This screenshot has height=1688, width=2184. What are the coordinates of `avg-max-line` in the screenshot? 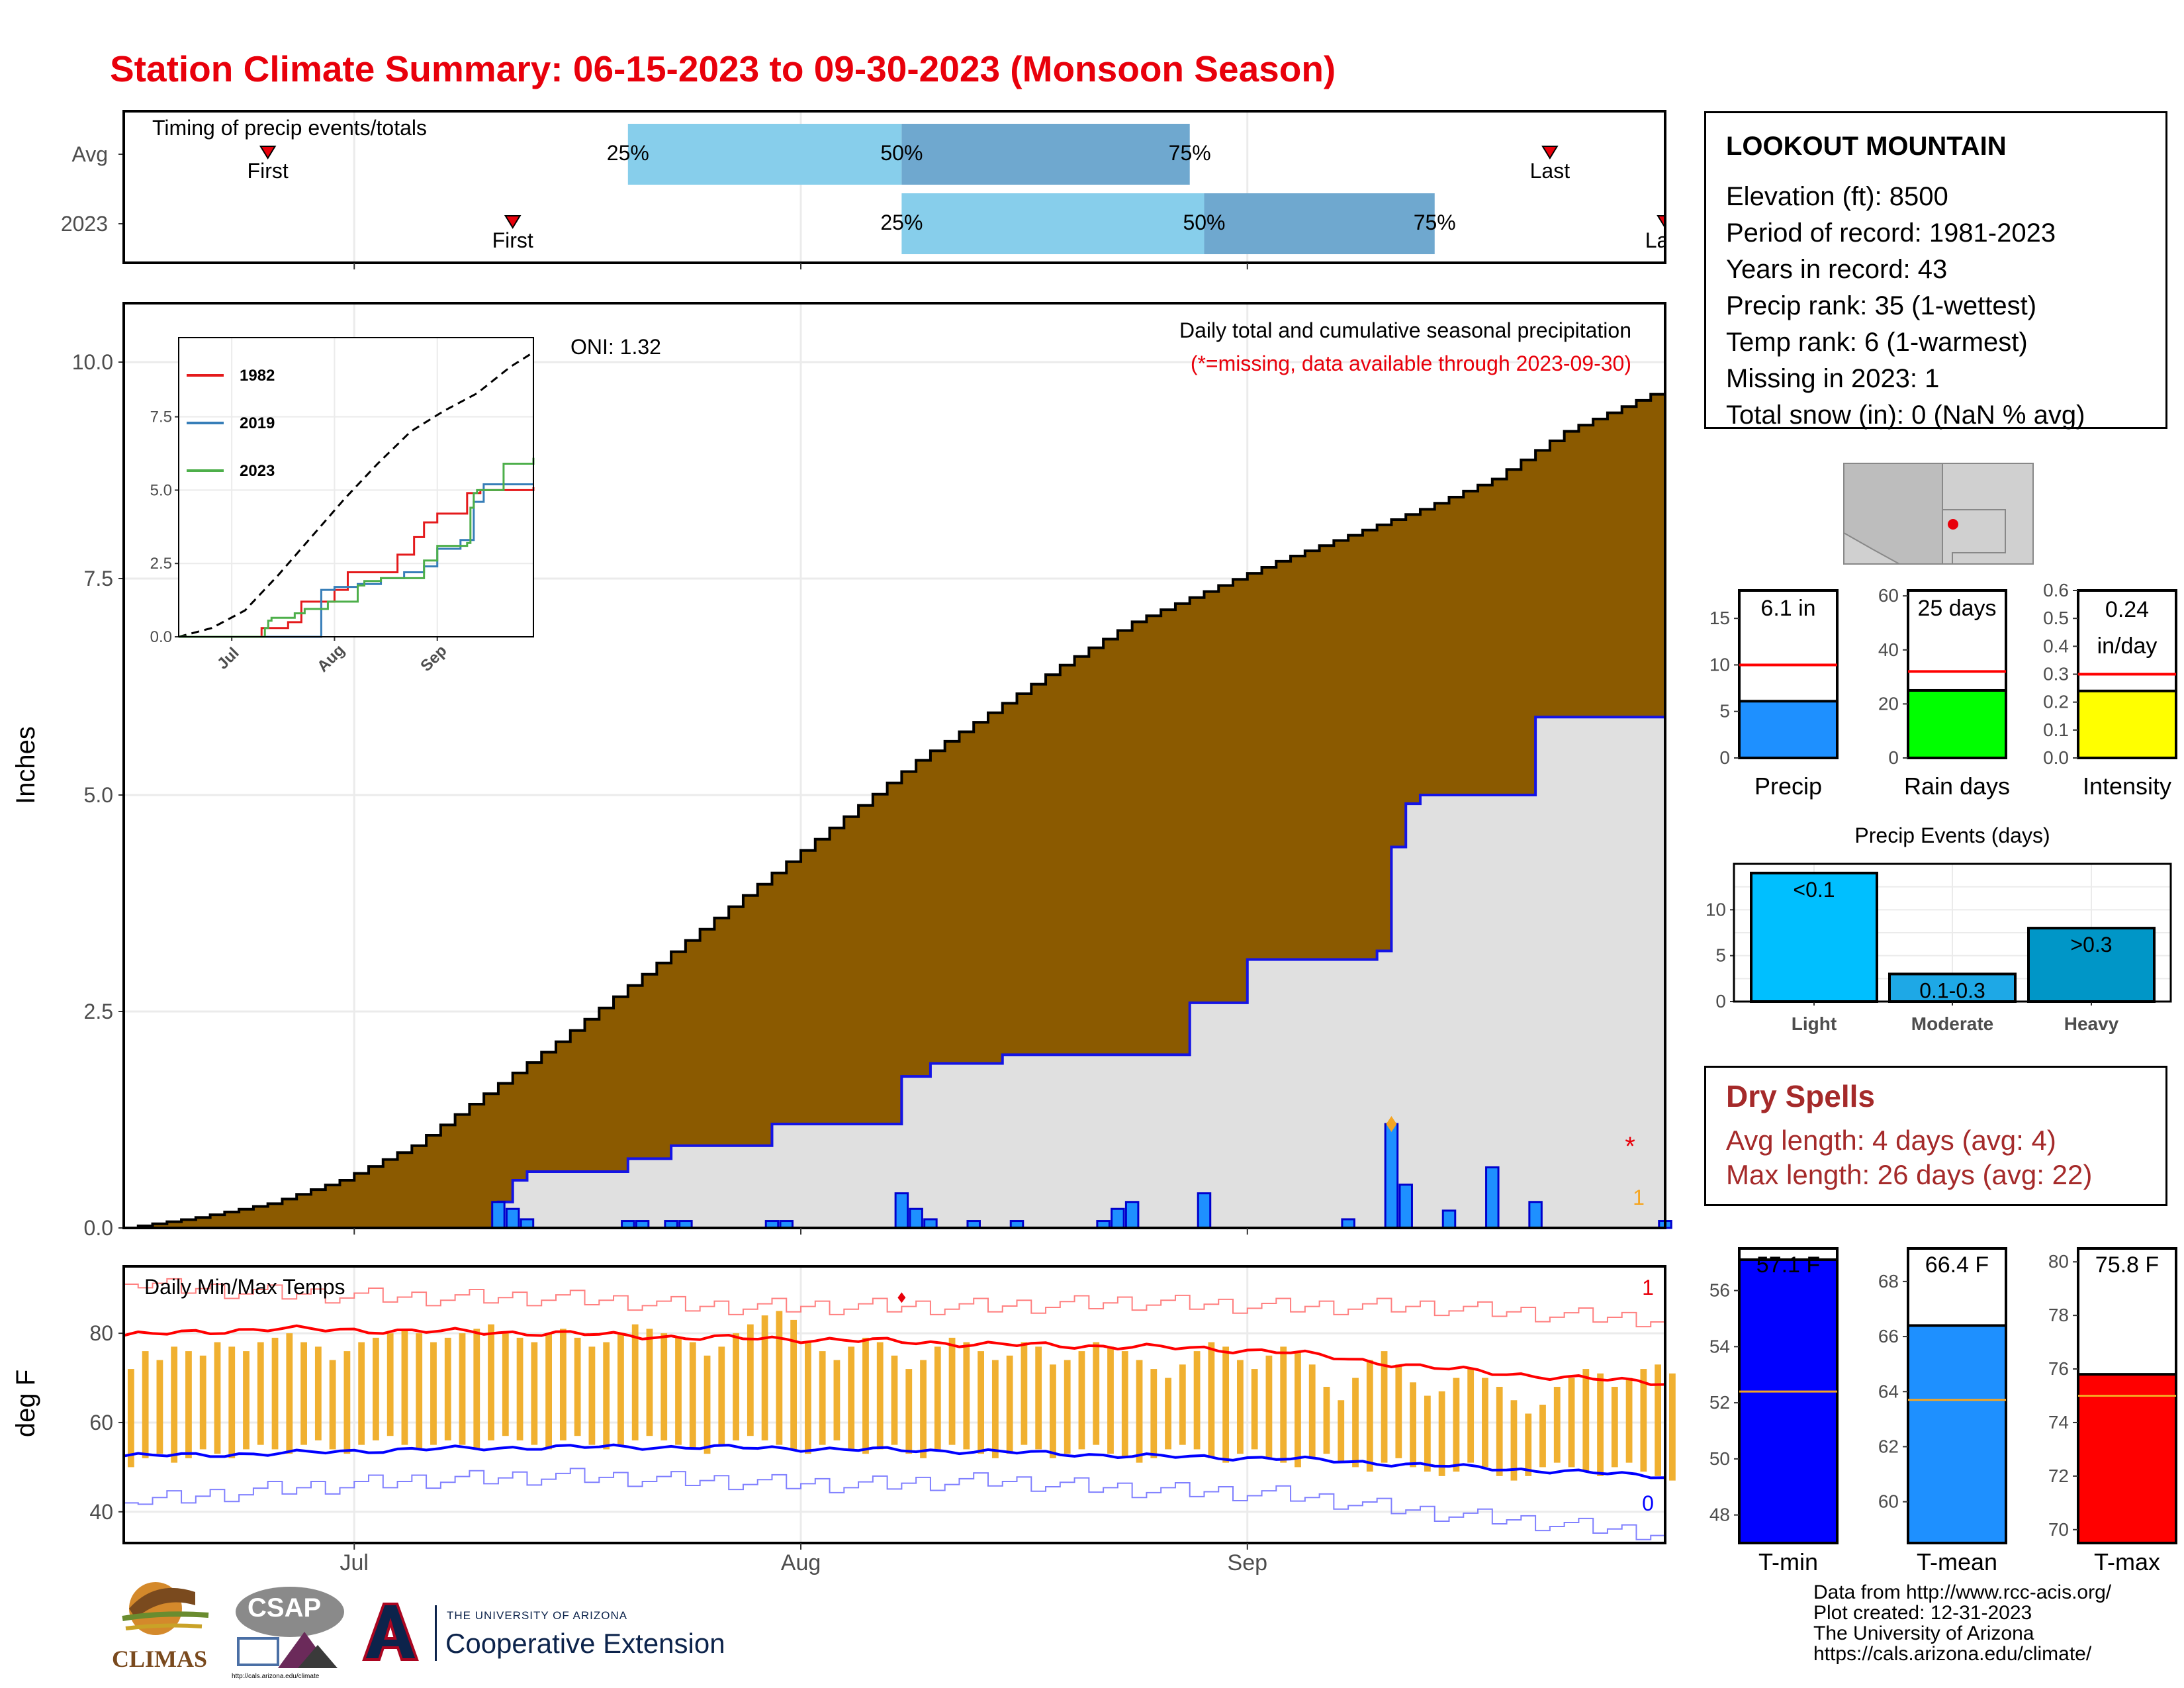 It's located at (894, 1355).